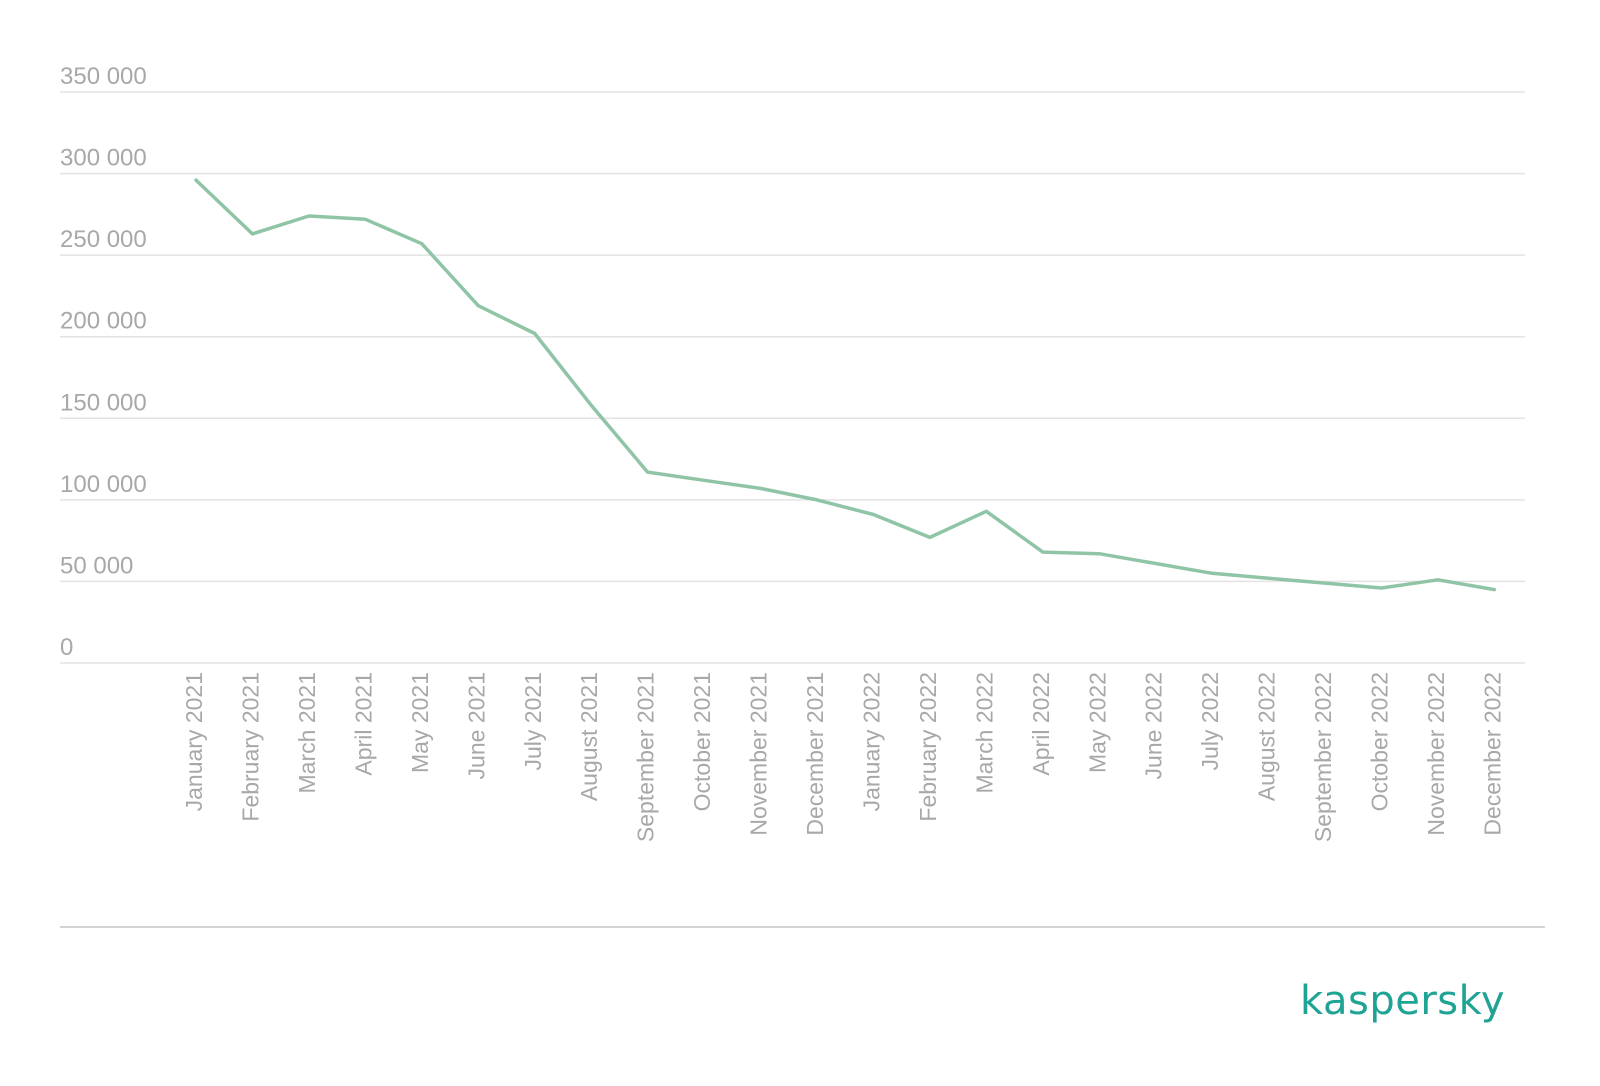 The image size is (1600, 1086). What do you see at coordinates (1097, 722) in the screenshot?
I see `x-tick-label: May 2022` at bounding box center [1097, 722].